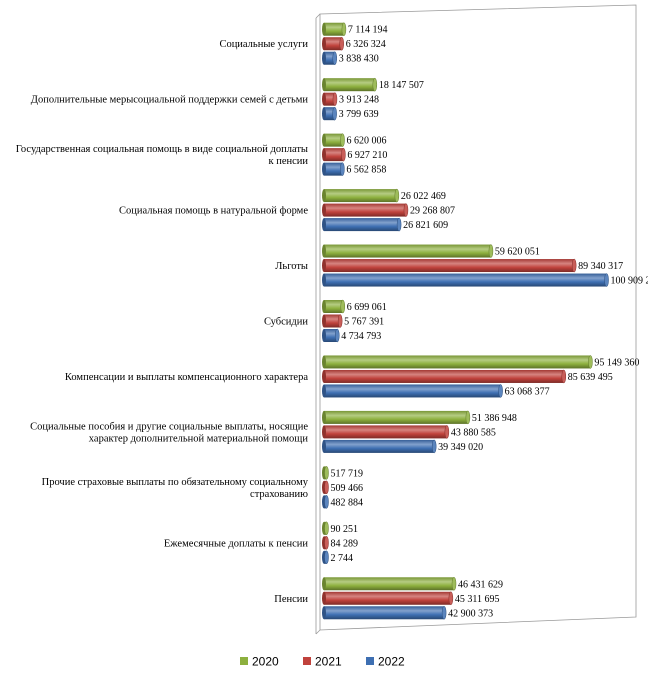 The width and height of the screenshot is (648, 678). I want to click on bar-cap-end-2020-benefits, so click(491, 251).